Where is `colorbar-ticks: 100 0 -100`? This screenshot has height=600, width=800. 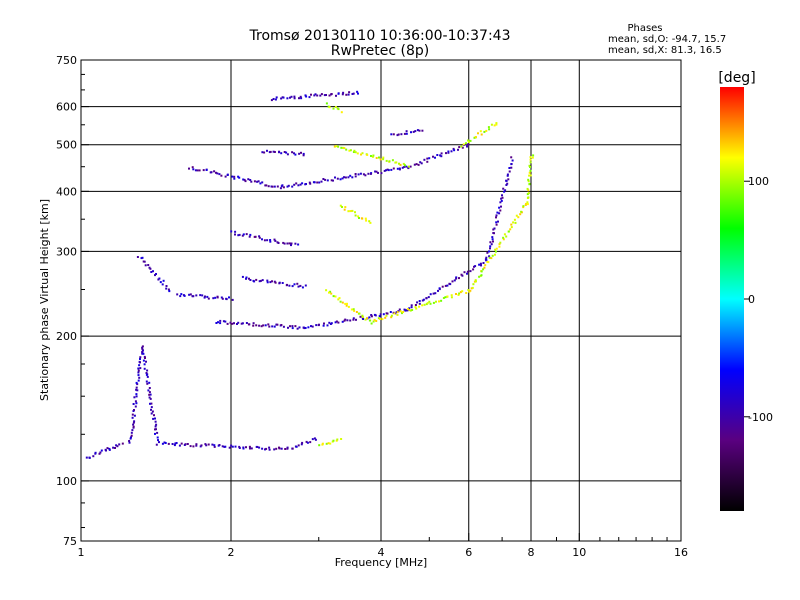 colorbar-ticks: 100 0 -100 is located at coordinates (758, 299).